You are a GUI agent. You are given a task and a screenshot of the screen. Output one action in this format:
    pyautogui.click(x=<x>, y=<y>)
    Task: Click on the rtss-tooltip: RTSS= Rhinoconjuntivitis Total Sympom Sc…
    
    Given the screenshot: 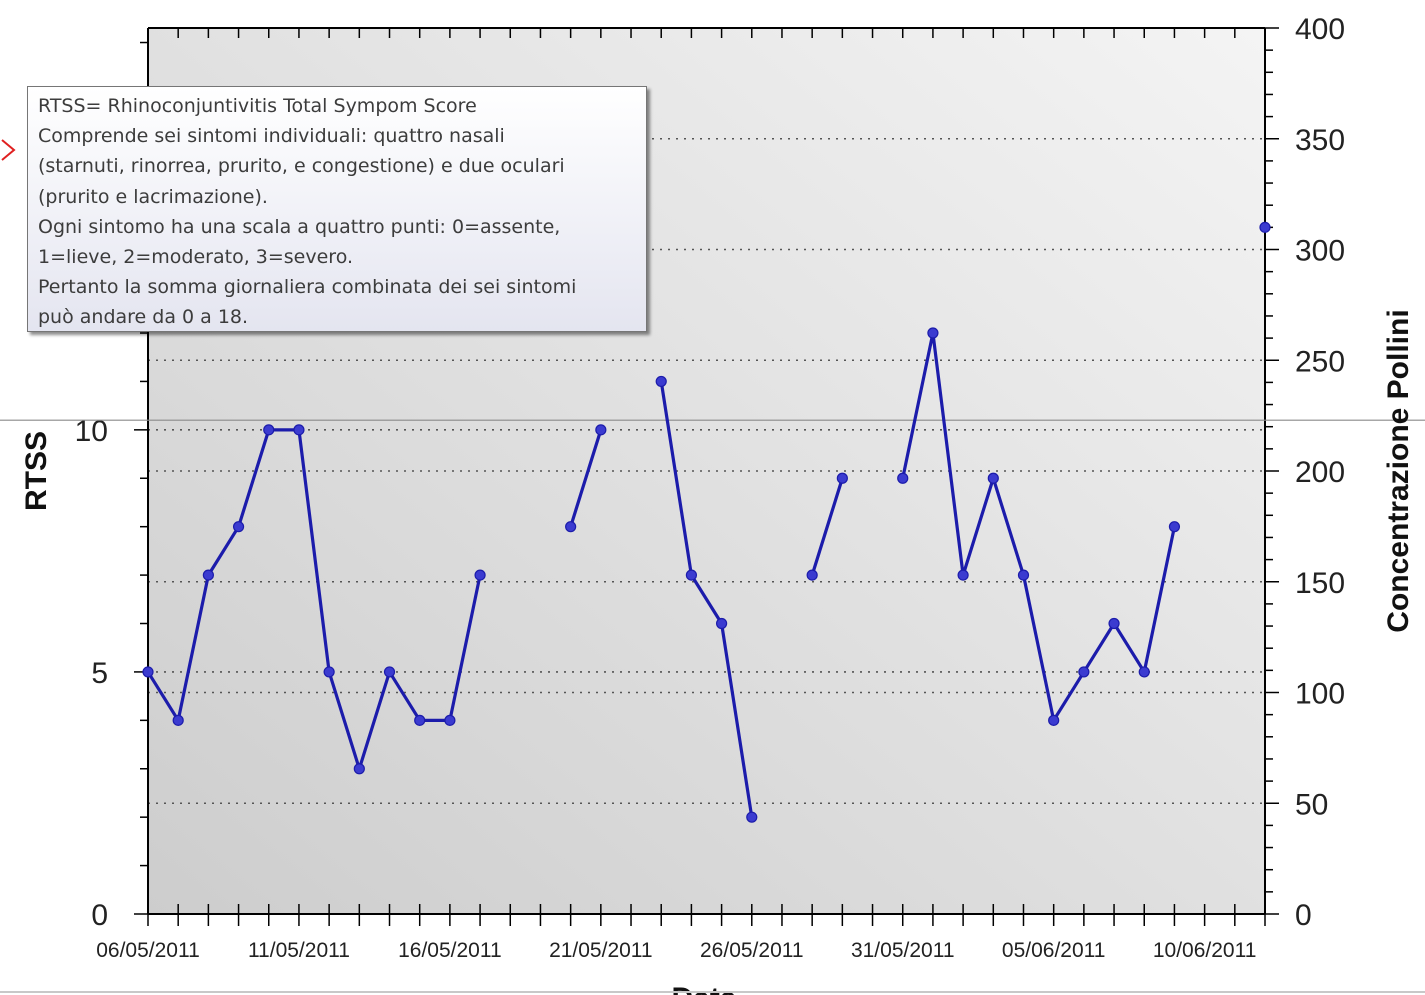 What is the action you would take?
    pyautogui.click(x=337, y=209)
    